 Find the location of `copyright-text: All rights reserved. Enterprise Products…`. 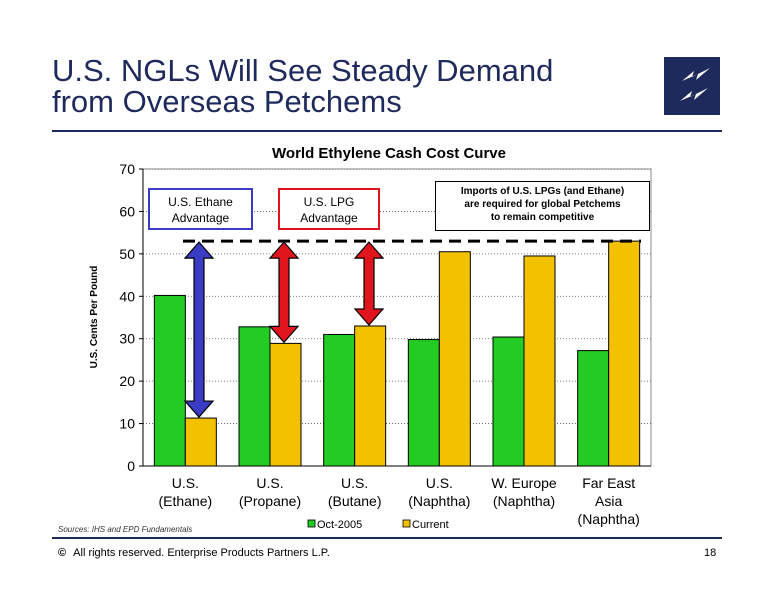

copyright-text: All rights reserved. Enterprise Products… is located at coordinates (201, 553).